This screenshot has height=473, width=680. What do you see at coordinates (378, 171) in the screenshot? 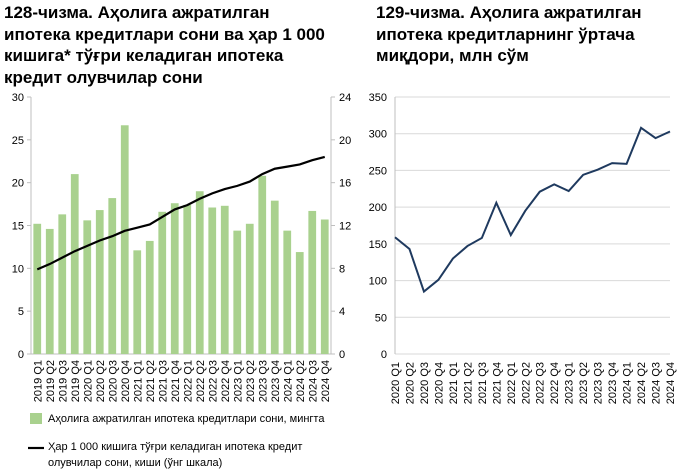
I see `y-tick-label: 250` at bounding box center [378, 171].